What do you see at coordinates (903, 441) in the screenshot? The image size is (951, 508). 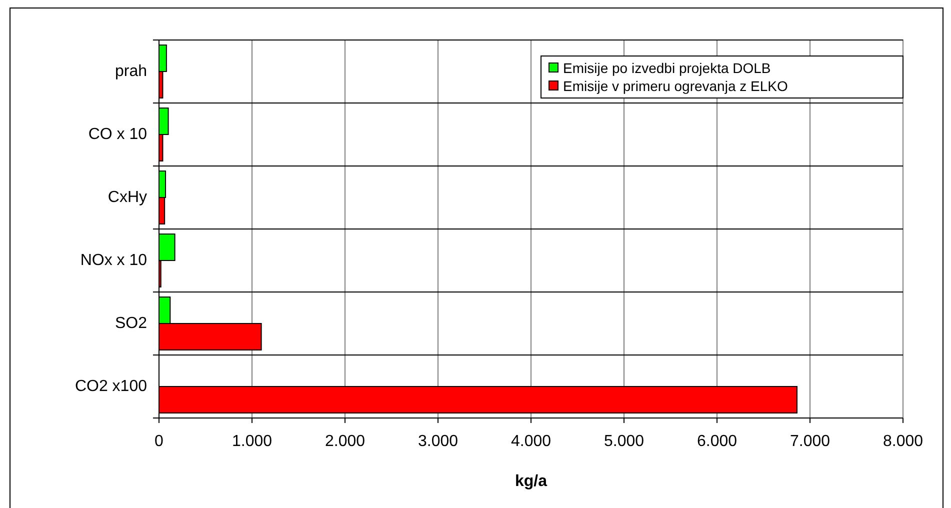 I see `x-tick-label: 8.000` at bounding box center [903, 441].